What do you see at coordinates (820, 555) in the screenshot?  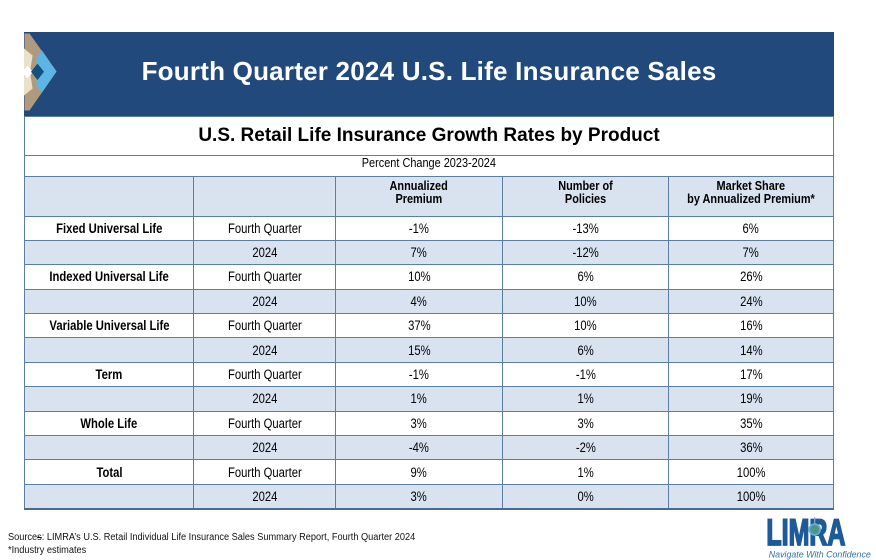 I see `svg-text: Navigate With Confidence` at bounding box center [820, 555].